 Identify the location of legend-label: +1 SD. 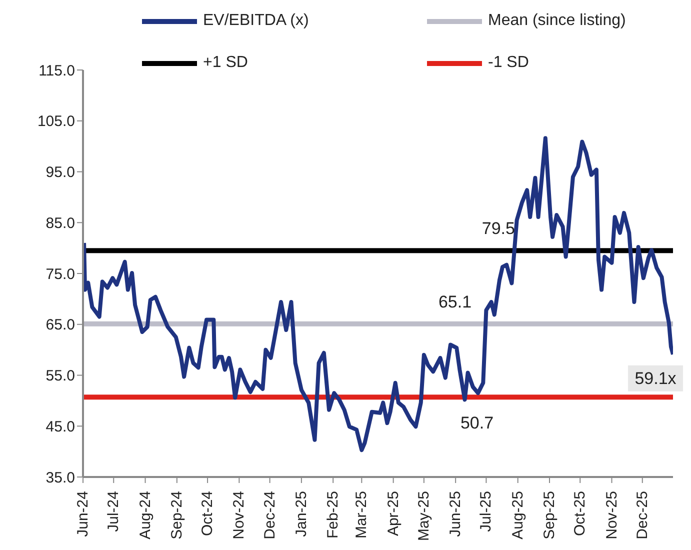
(225, 63).